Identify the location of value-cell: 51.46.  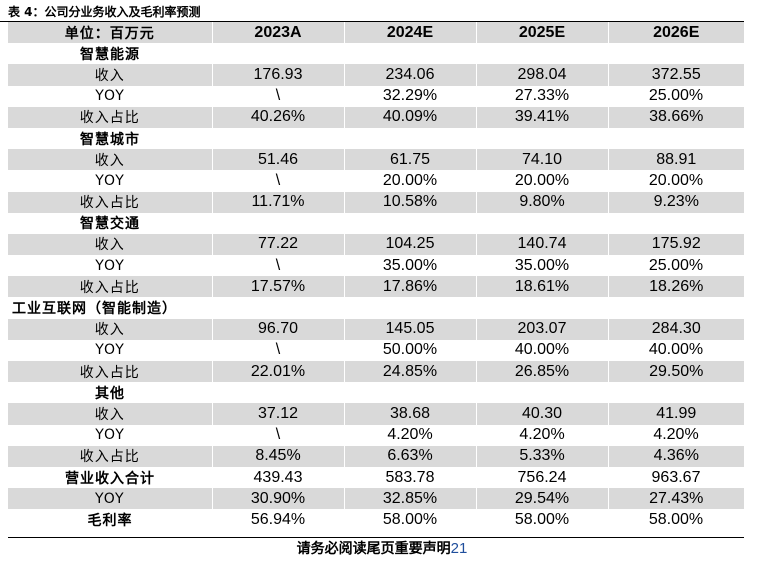
(277, 160).